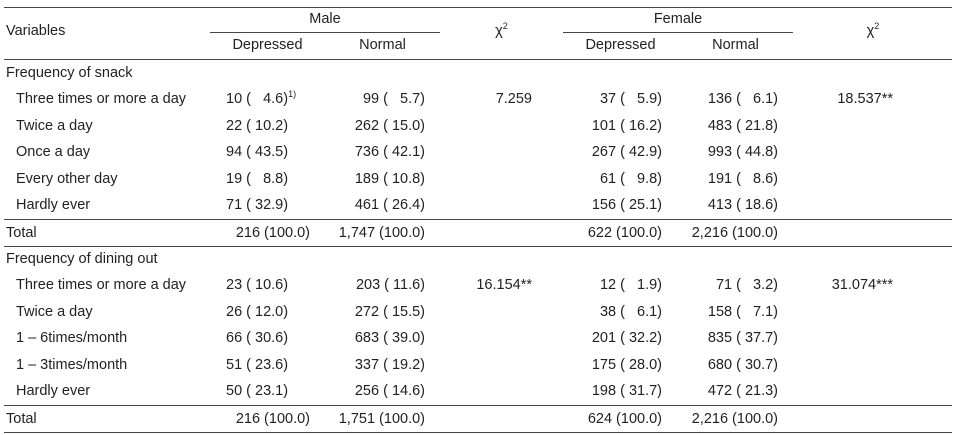  I want to click on row-label: Every other day, so click(67, 178).